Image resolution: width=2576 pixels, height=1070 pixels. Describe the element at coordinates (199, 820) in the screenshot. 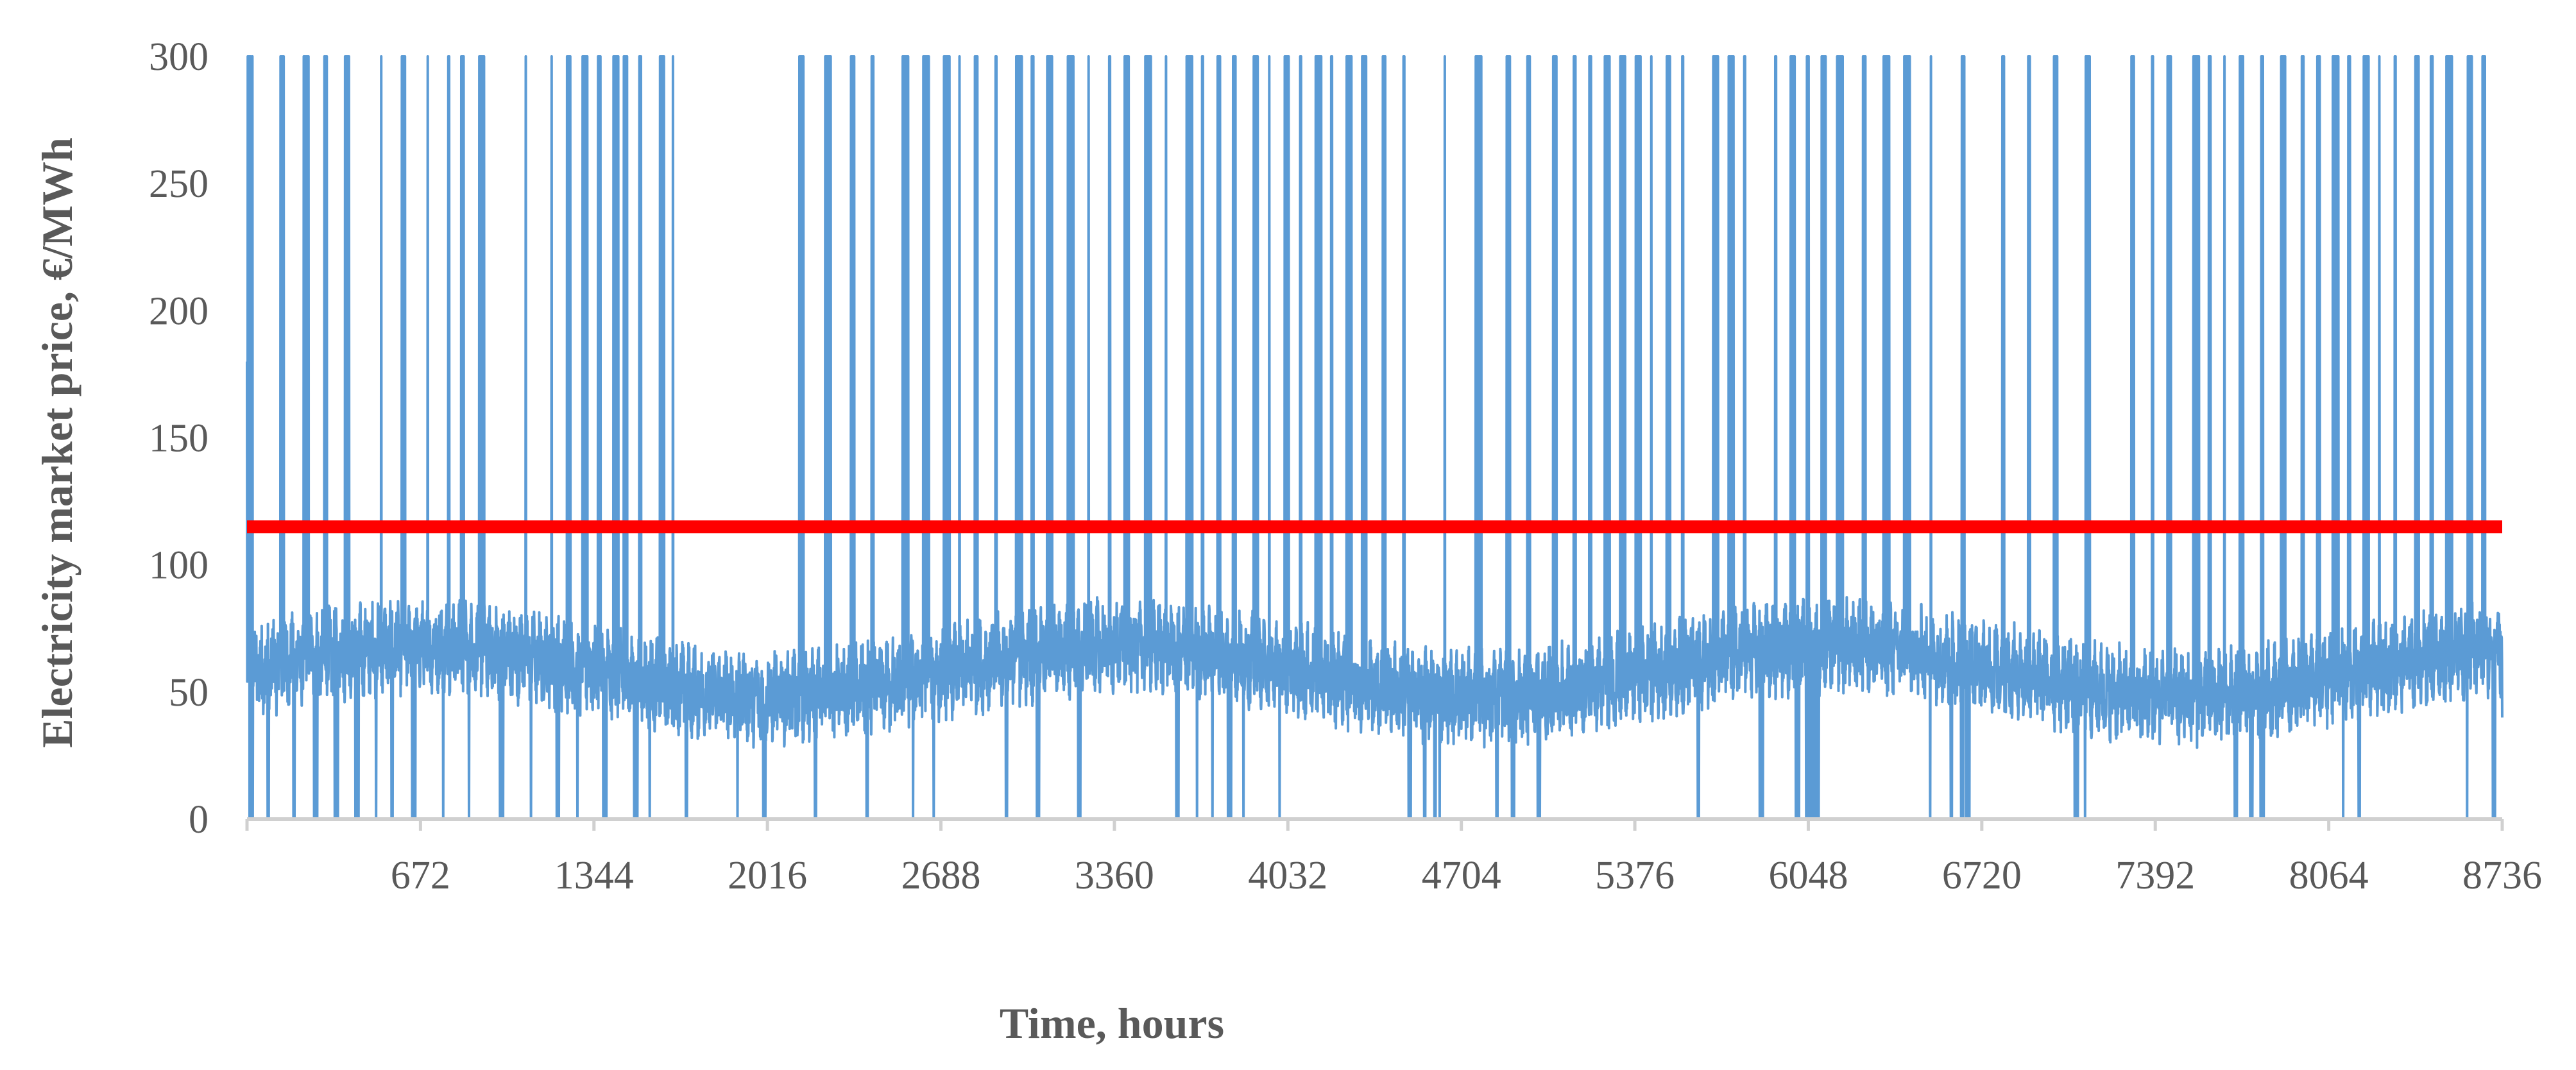

I see `y-tick-label: 0` at that location.